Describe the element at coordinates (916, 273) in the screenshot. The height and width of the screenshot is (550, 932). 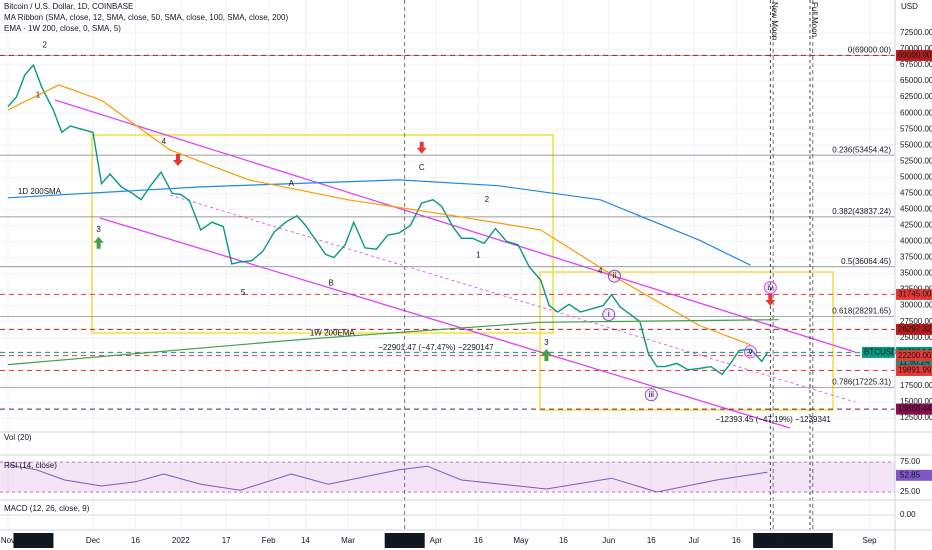
I see `y-tick-label: 35000.00` at that location.